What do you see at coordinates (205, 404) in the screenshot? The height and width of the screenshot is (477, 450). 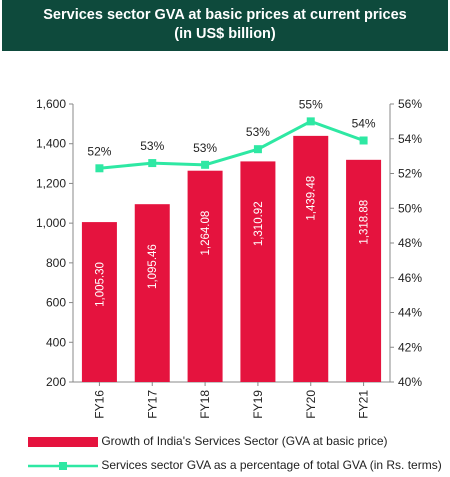 I see `x-tick-label: FY18` at bounding box center [205, 404].